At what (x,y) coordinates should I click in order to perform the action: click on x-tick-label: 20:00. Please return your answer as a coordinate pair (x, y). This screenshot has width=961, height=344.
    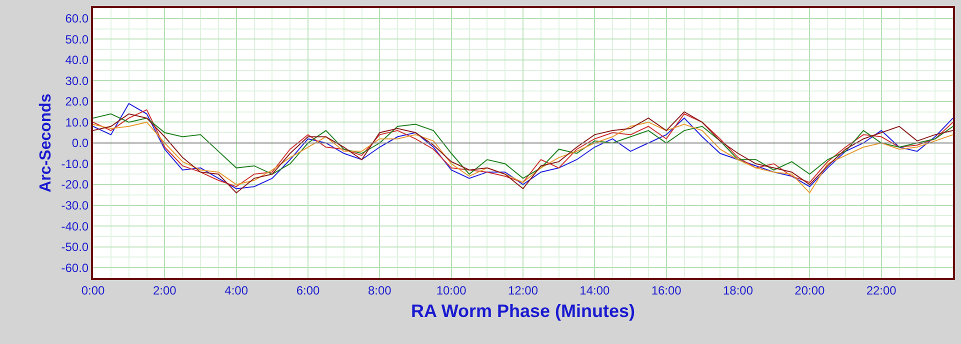
    Looking at the image, I should click on (810, 290).